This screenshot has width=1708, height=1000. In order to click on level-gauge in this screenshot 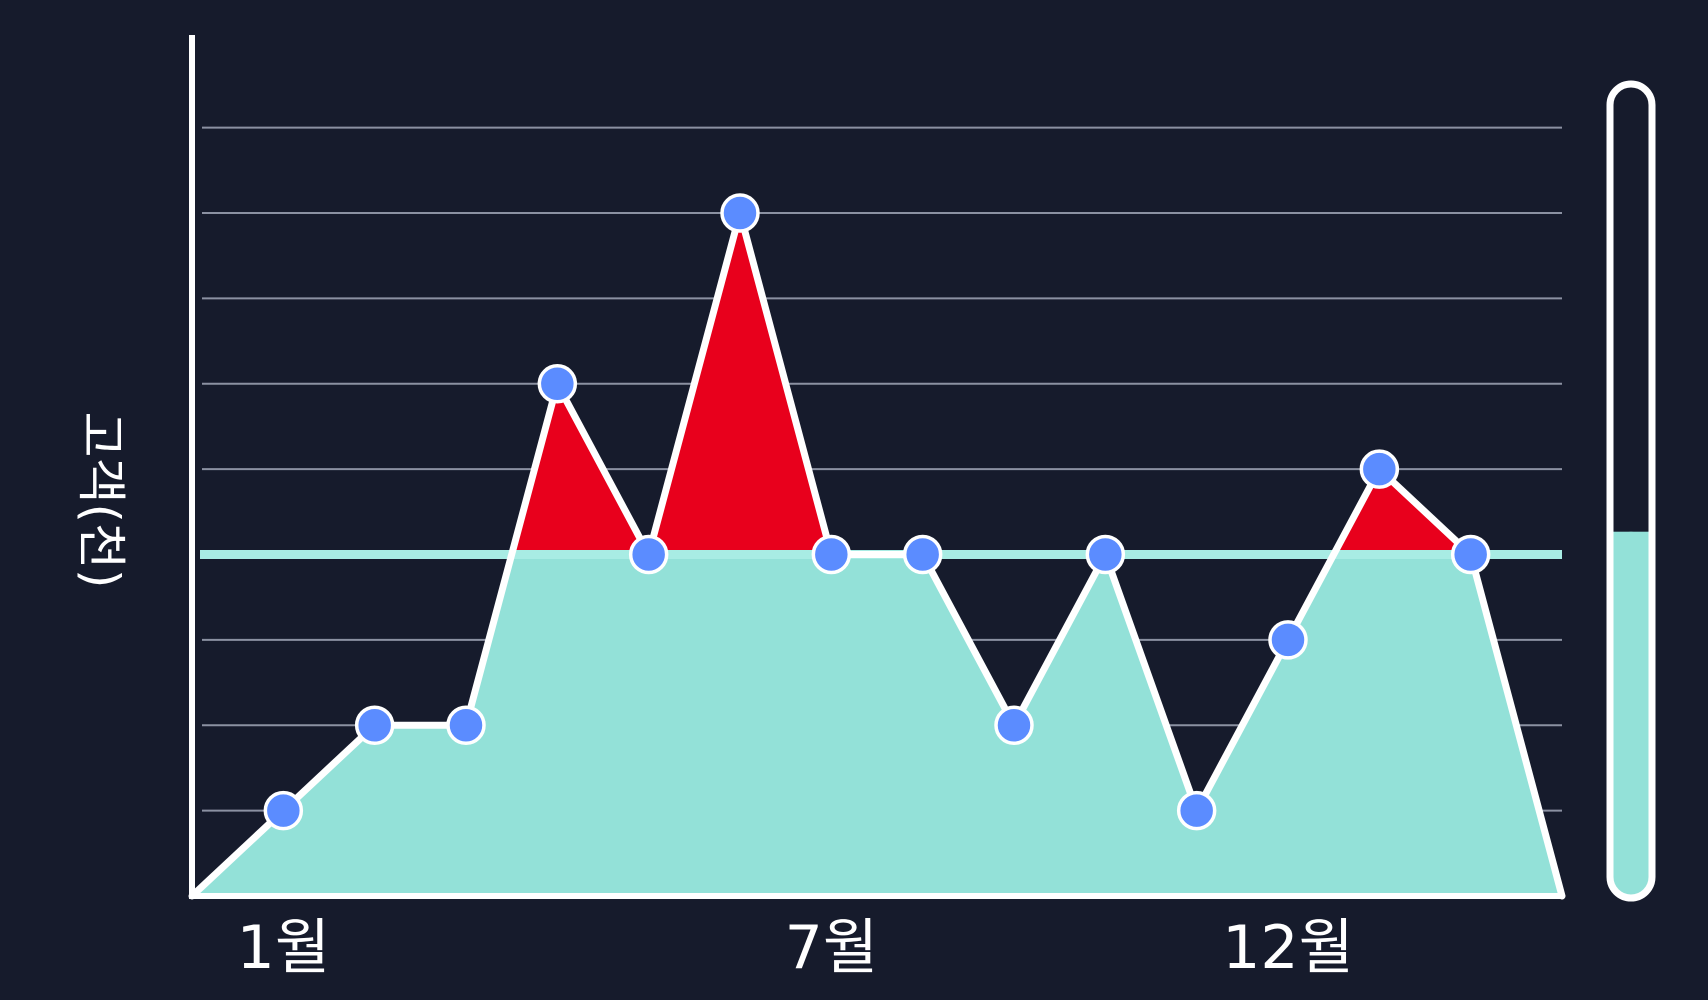, I will do `click(1631, 491)`.